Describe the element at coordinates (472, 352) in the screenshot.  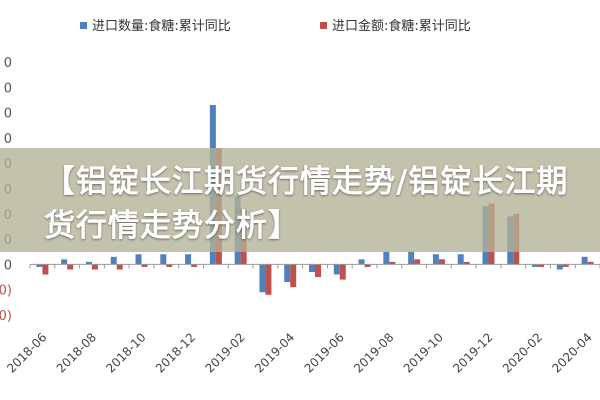
I see `x-tick-label: 2019-12` at that location.